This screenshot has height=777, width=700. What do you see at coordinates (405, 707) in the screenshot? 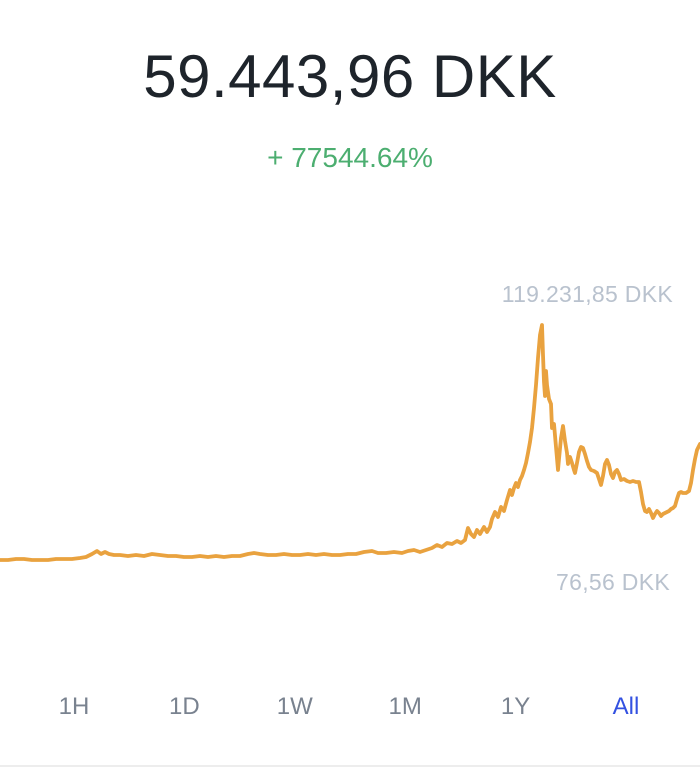
I see `range-button-1m: 1M` at bounding box center [405, 707].